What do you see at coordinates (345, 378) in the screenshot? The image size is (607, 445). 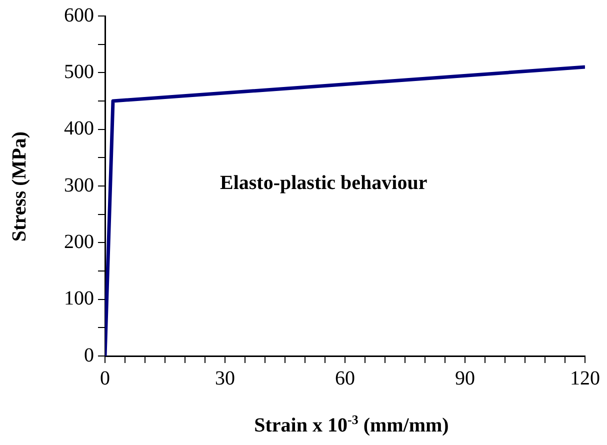 I see `x-tick-label: 60` at bounding box center [345, 378].